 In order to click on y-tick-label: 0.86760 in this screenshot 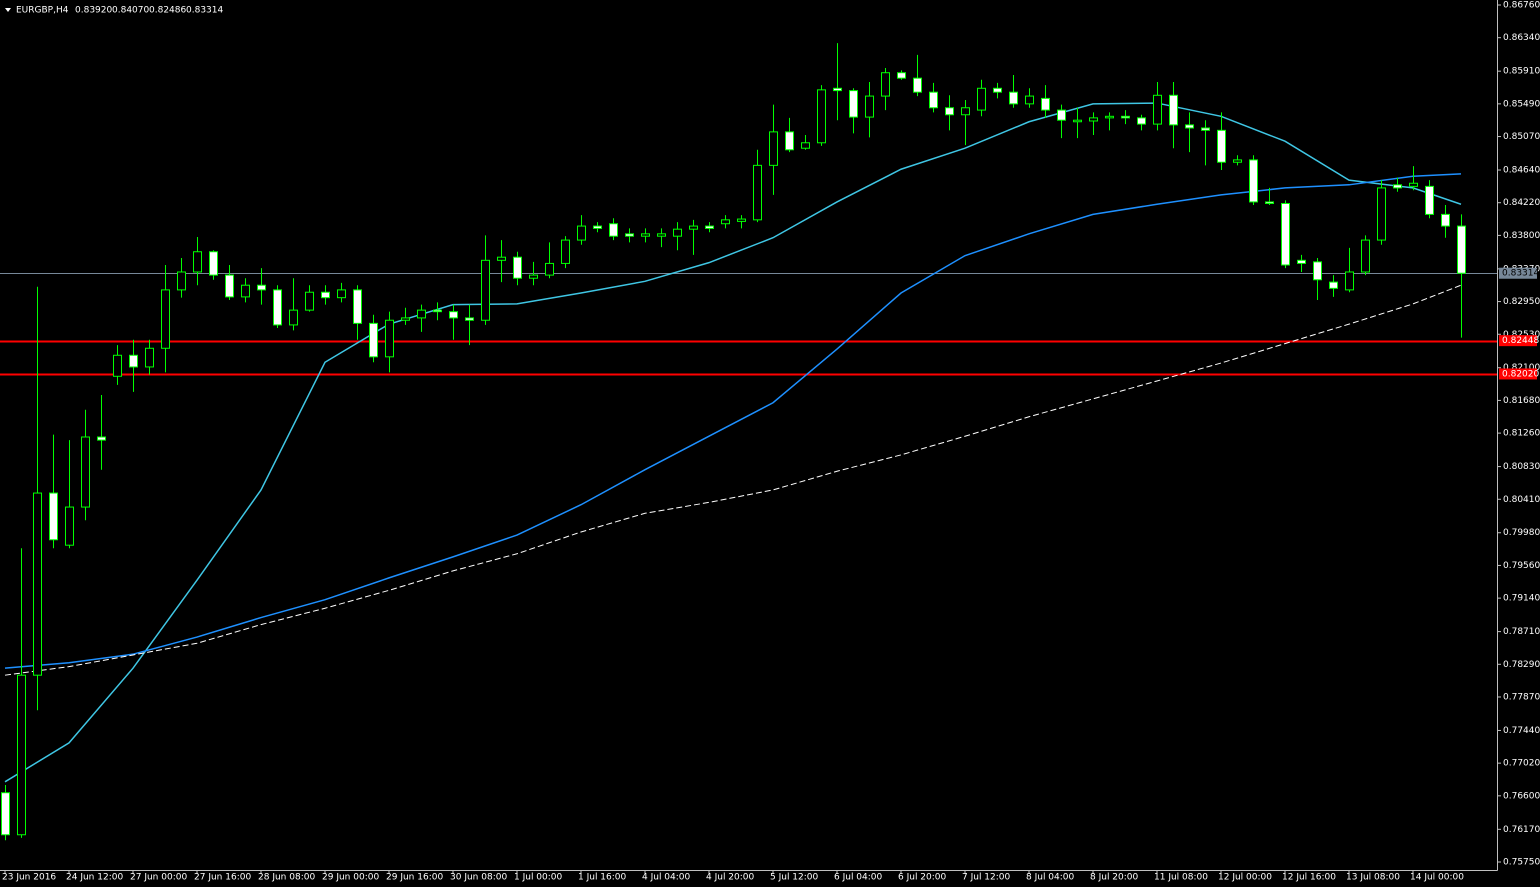, I will do `click(1521, 6)`.